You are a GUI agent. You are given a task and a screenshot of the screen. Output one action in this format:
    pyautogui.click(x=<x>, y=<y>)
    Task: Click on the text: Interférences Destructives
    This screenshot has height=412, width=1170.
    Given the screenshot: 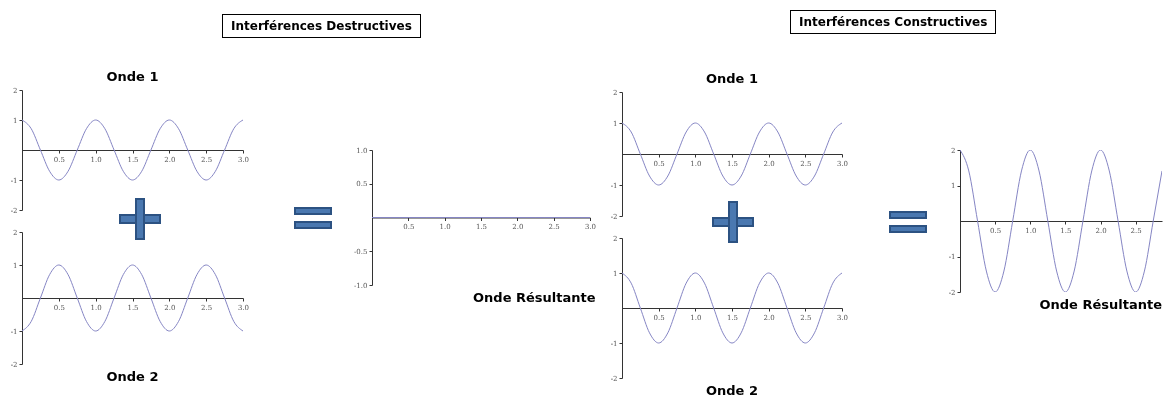 What is the action you would take?
    pyautogui.click(x=321, y=26)
    